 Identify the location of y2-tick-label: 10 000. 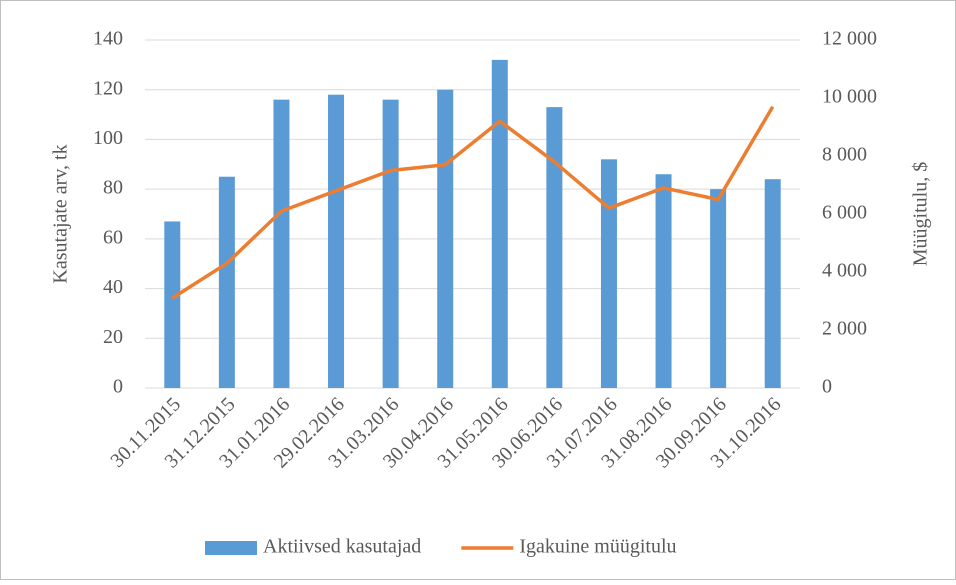
(849, 97).